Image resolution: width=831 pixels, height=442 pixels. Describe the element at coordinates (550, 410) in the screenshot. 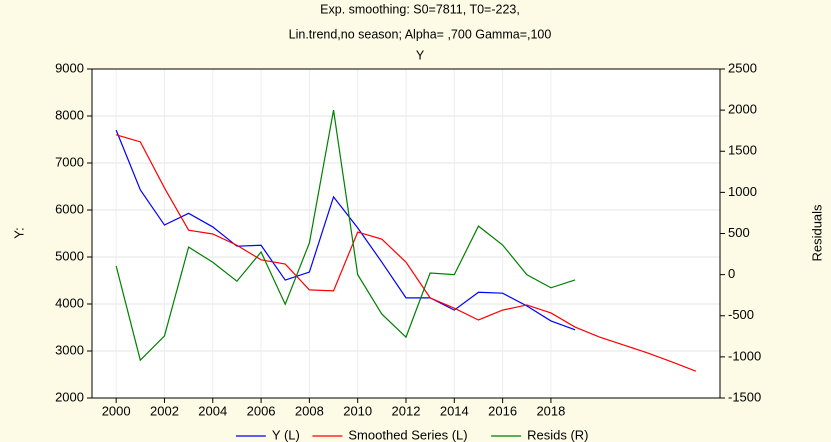

I see `x-tick-label: 2018` at that location.